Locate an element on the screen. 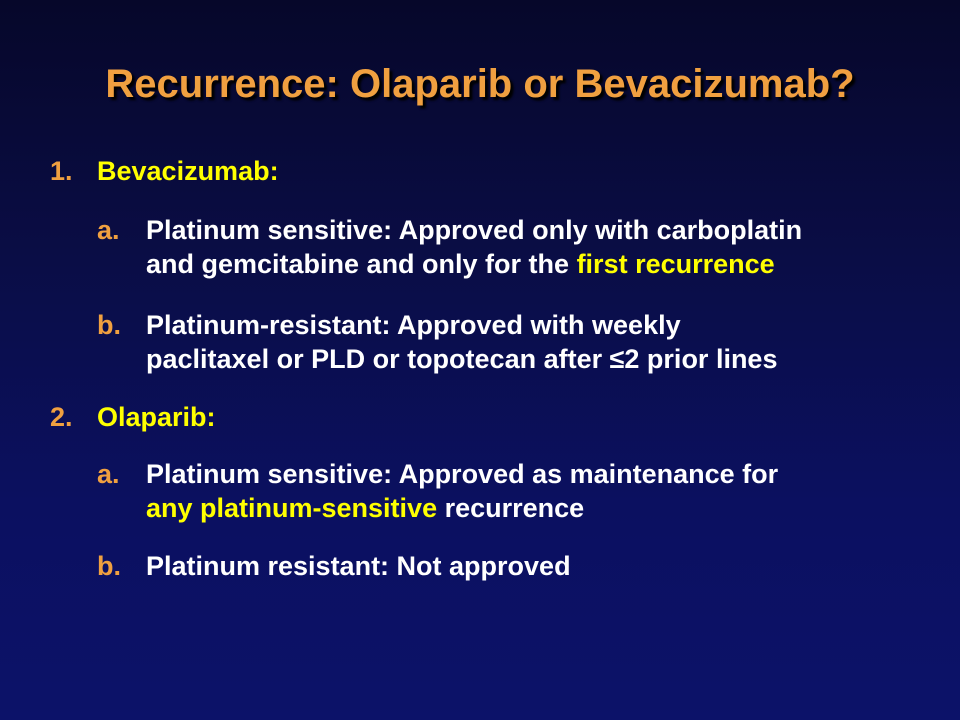 This screenshot has width=960, height=720. item-text-line: Platinum-resistant: Approved with weekly is located at coordinates (413, 325).